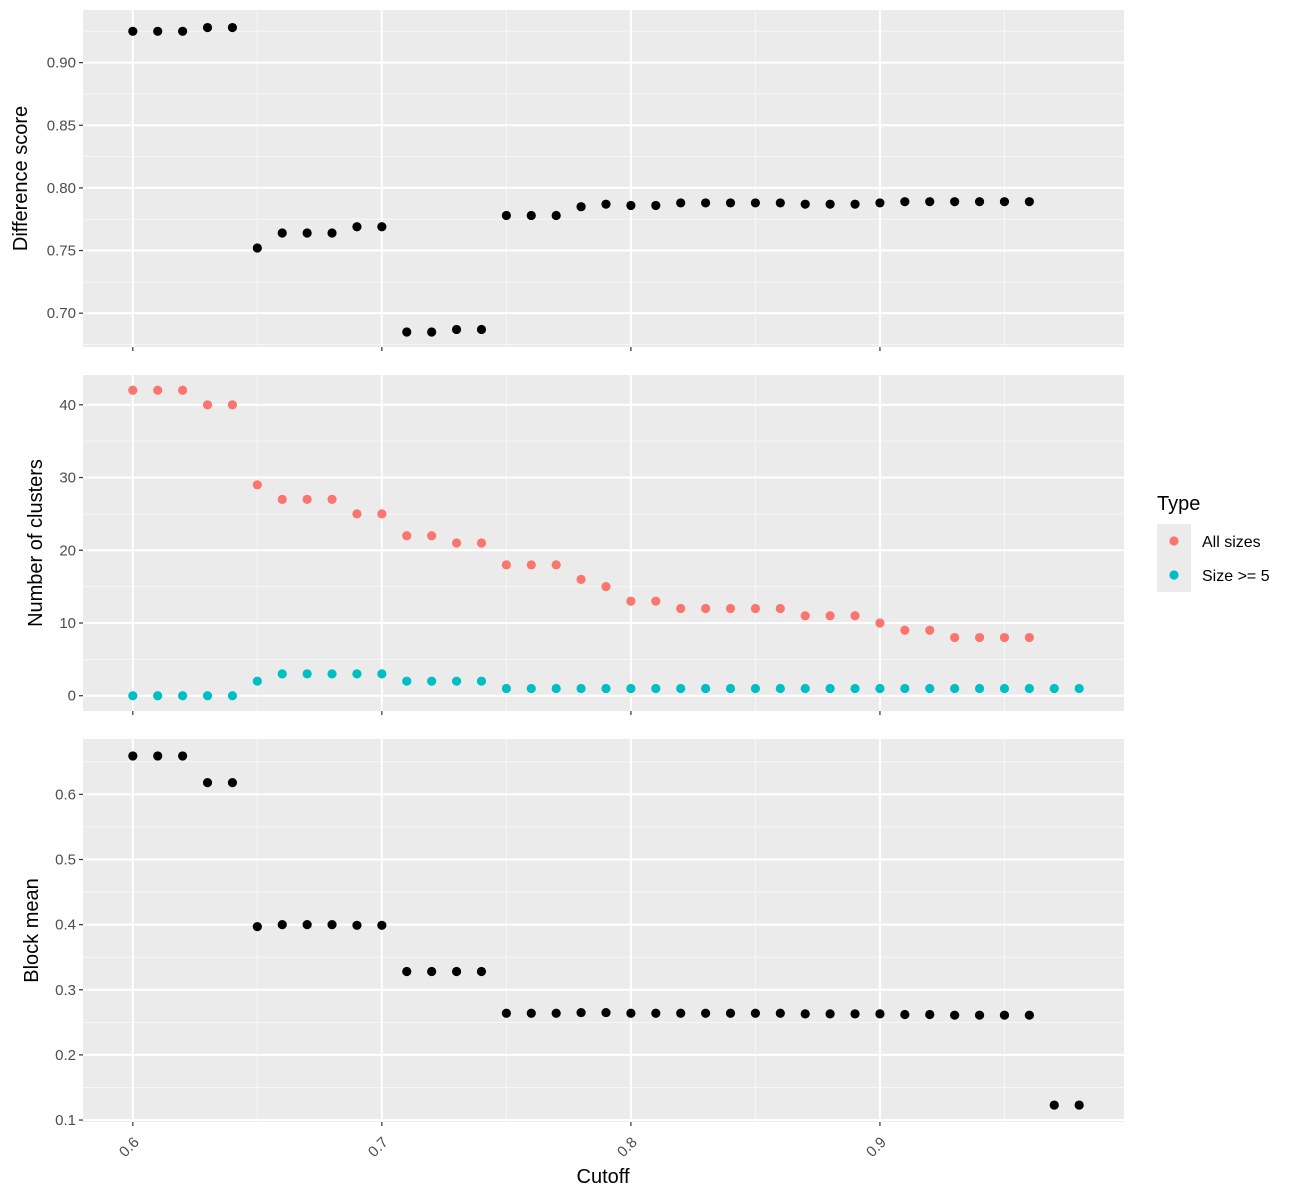  Describe the element at coordinates (32, 930) in the screenshot. I see `y-axis-title: Block mean` at that location.